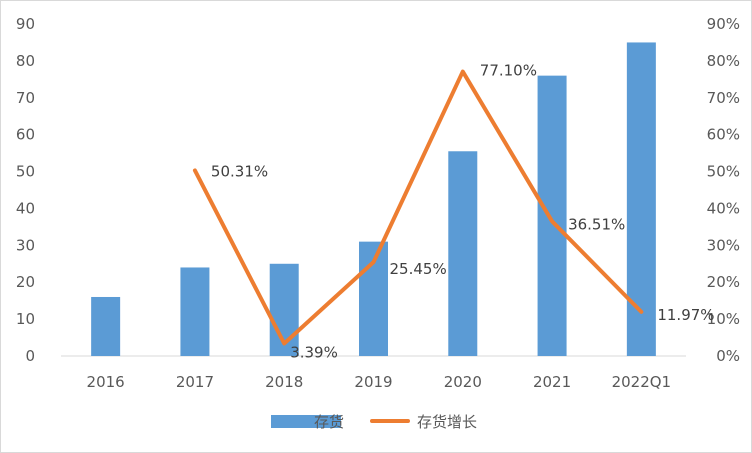 The image size is (752, 453). I want to click on y-left-tick-label: 60, so click(25, 135).